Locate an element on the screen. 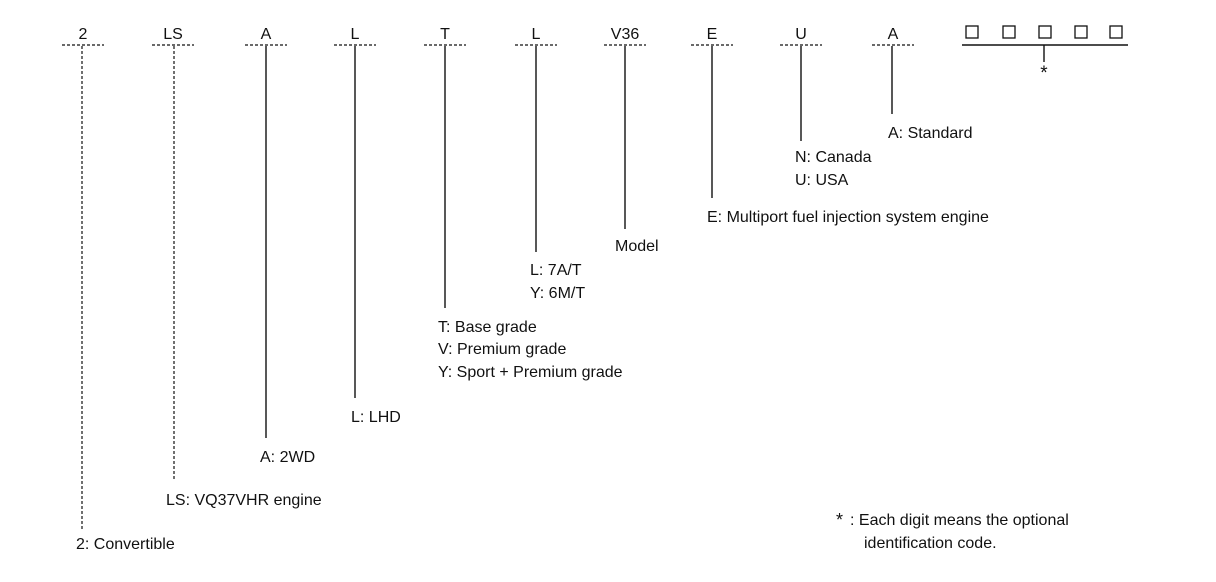 This screenshot has height=582, width=1216. optional-code-star: * is located at coordinates (1044, 73).